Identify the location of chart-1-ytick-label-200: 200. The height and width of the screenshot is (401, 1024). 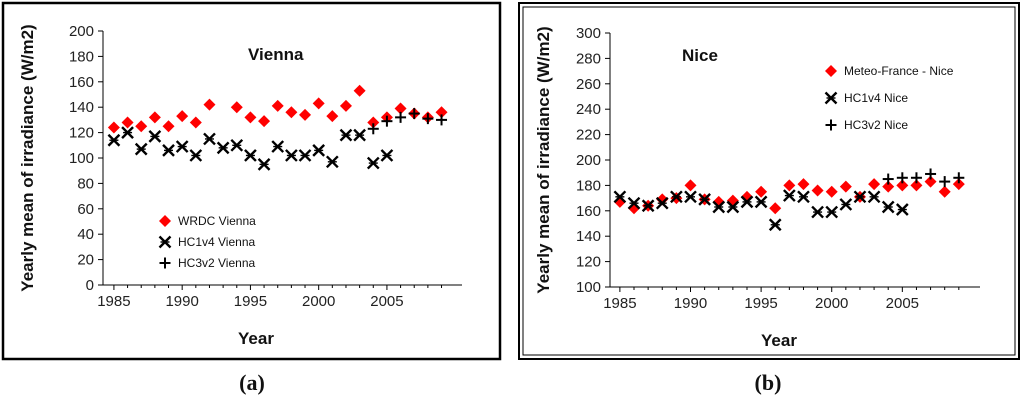
(588, 160).